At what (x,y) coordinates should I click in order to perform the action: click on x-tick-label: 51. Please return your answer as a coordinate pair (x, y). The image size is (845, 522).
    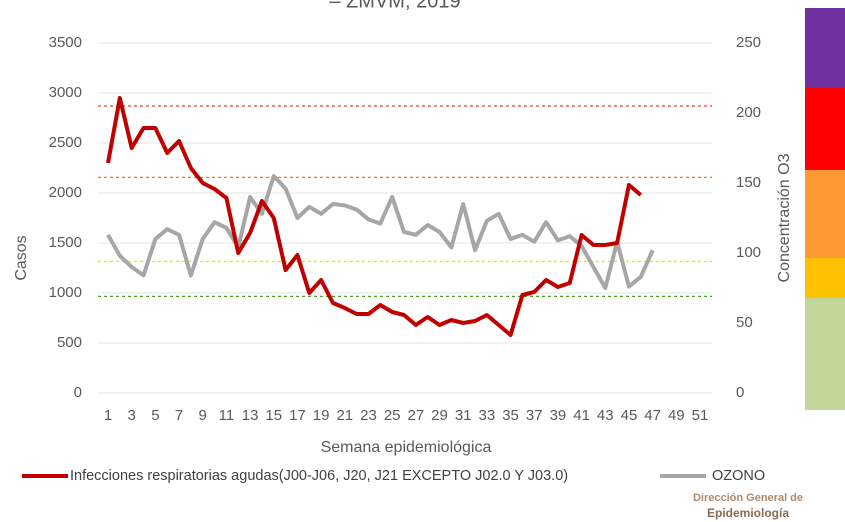
    Looking at the image, I should click on (700, 415).